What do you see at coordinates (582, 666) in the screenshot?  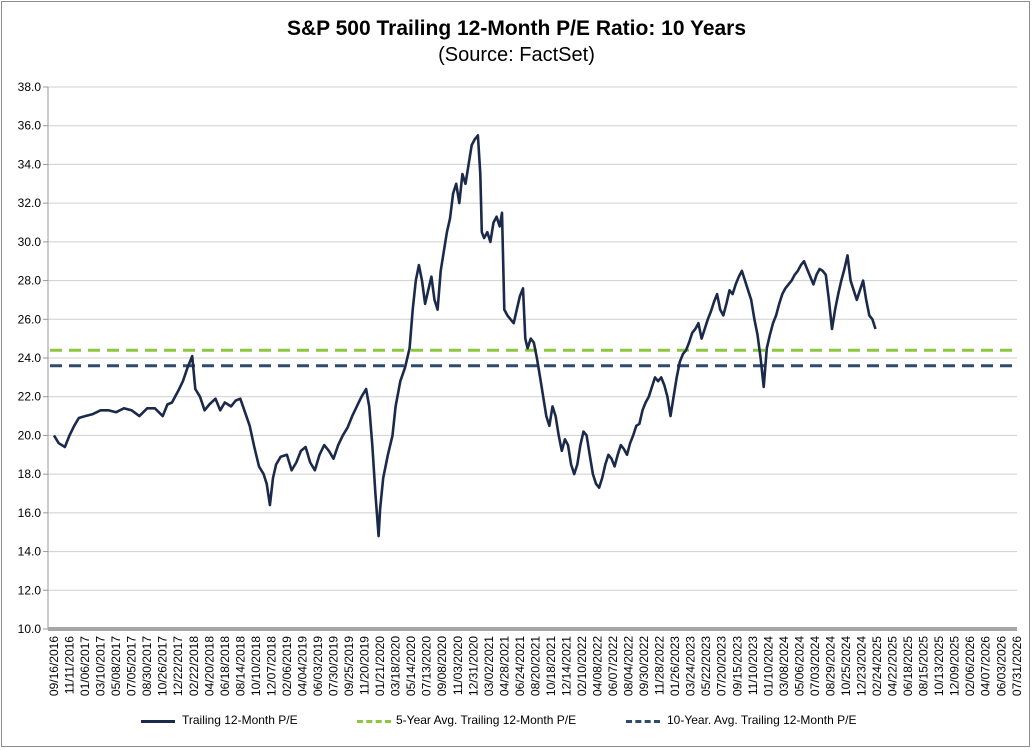 I see `x-tick-label: 02/10/2022` at bounding box center [582, 666].